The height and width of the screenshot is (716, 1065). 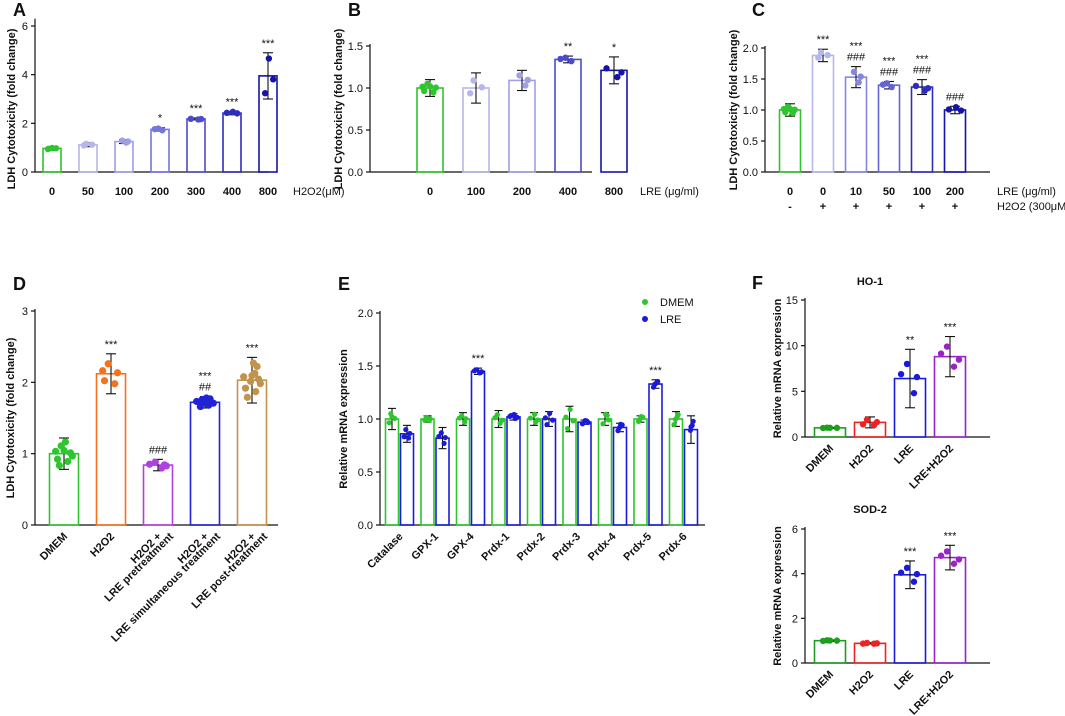 I want to click on h2o2-row-label: +, so click(x=922, y=207).